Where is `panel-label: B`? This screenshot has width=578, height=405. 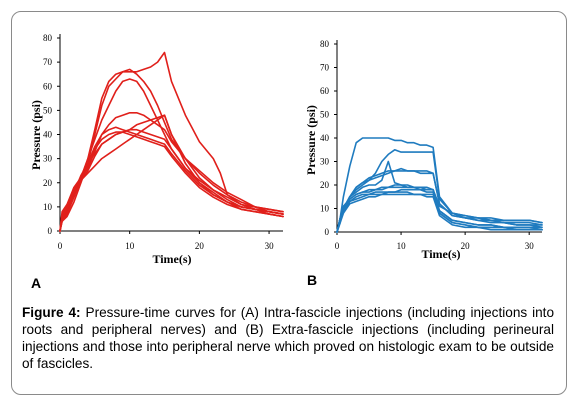 panel-label: B is located at coordinates (312, 280).